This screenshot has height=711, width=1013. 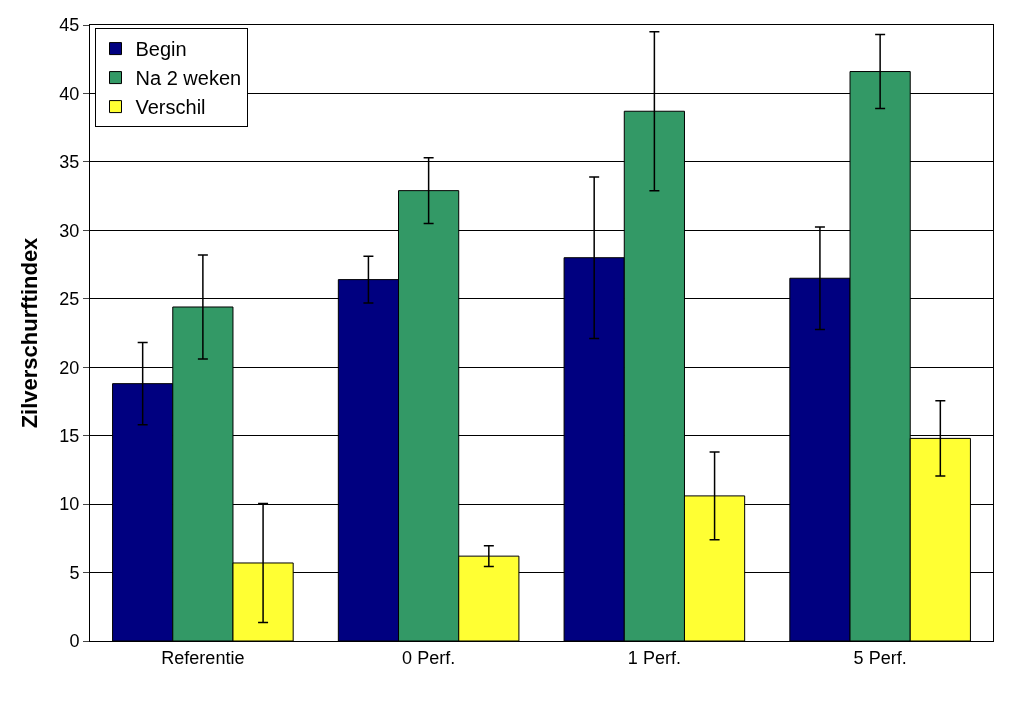 What do you see at coordinates (74, 641) in the screenshot?
I see `y-tick-label: 0` at bounding box center [74, 641].